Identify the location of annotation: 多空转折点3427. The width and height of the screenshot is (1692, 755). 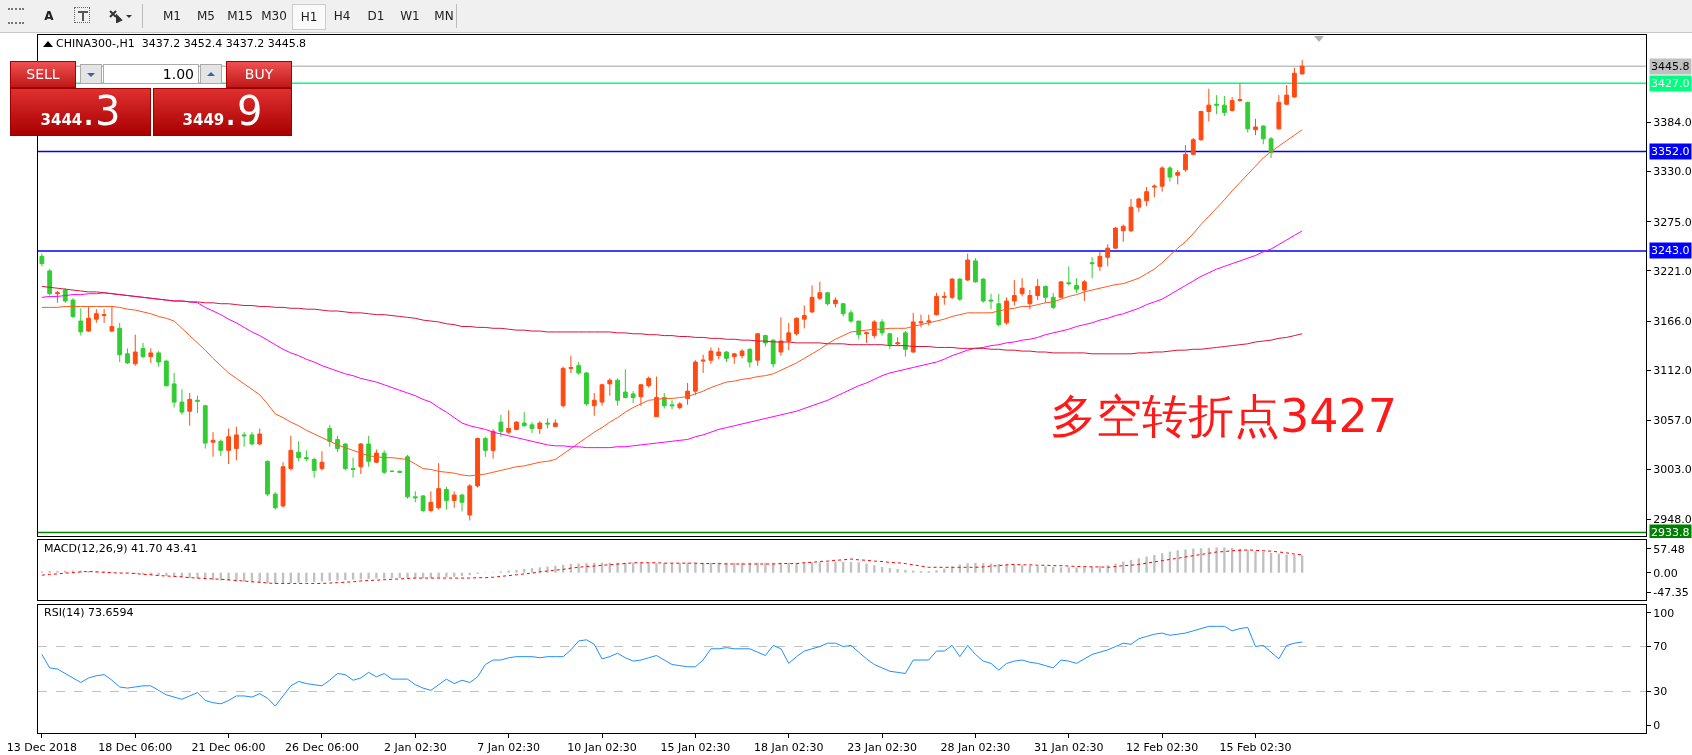
(1224, 416).